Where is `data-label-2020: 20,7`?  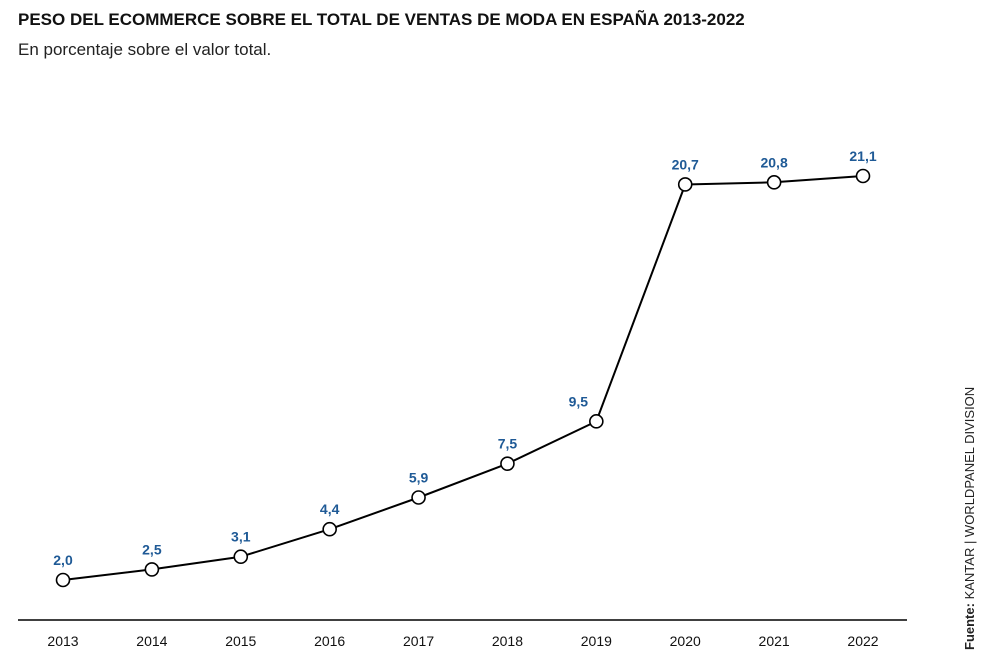
data-label-2020: 20,7 is located at coordinates (685, 164).